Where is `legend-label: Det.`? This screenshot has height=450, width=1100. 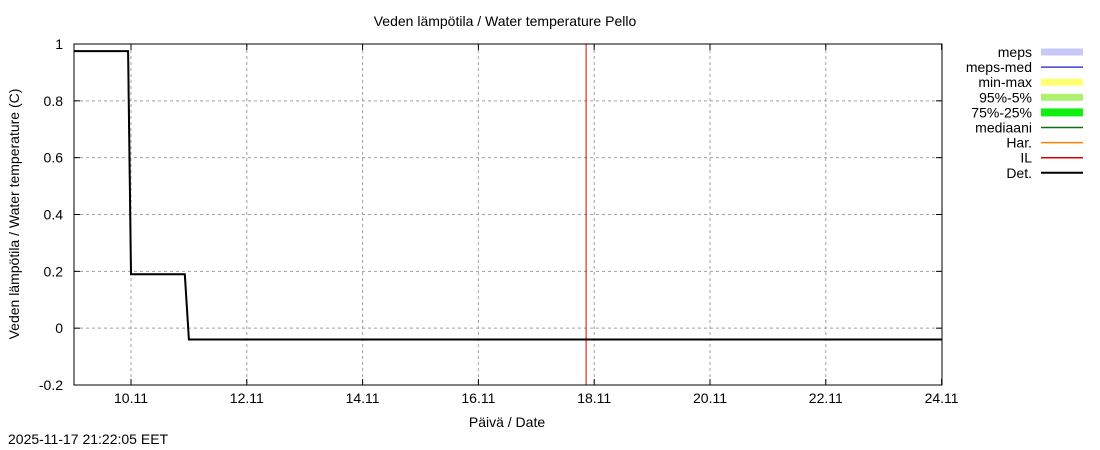
legend-label: Det. is located at coordinates (1019, 173).